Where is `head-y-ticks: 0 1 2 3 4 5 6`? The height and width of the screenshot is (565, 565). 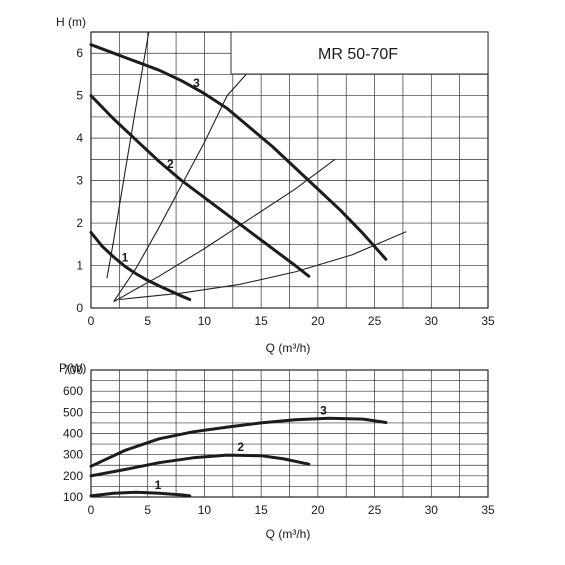
head-y-ticks: 0 1 2 3 4 5 6 is located at coordinates (79, 180).